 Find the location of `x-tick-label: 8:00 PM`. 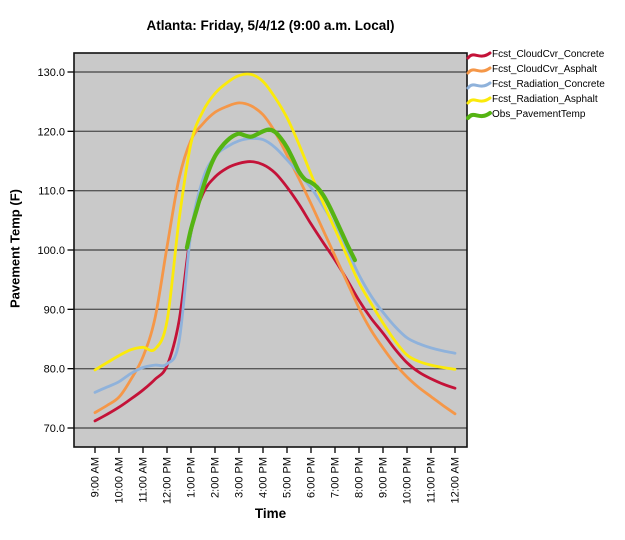

x-tick-label: 8:00 PM is located at coordinates (360, 477).